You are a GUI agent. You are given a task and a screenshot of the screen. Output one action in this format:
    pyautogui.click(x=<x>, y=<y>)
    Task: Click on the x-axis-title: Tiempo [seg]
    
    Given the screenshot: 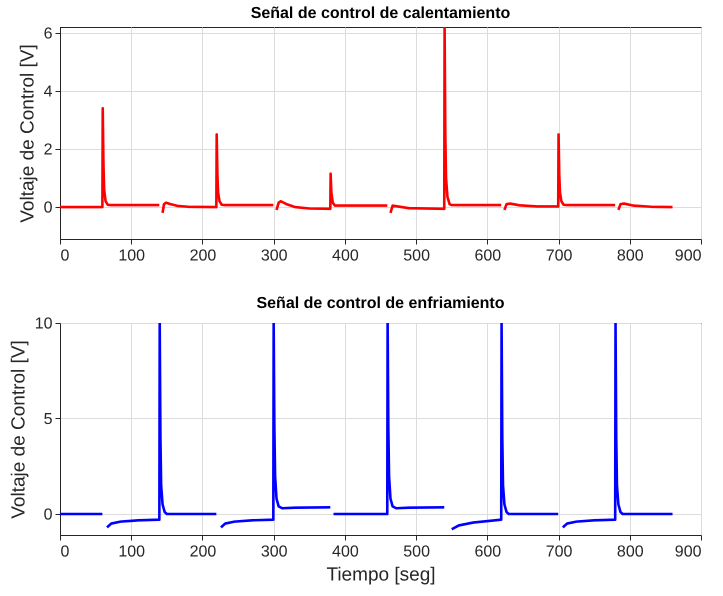 What is the action you would take?
    pyautogui.click(x=381, y=575)
    